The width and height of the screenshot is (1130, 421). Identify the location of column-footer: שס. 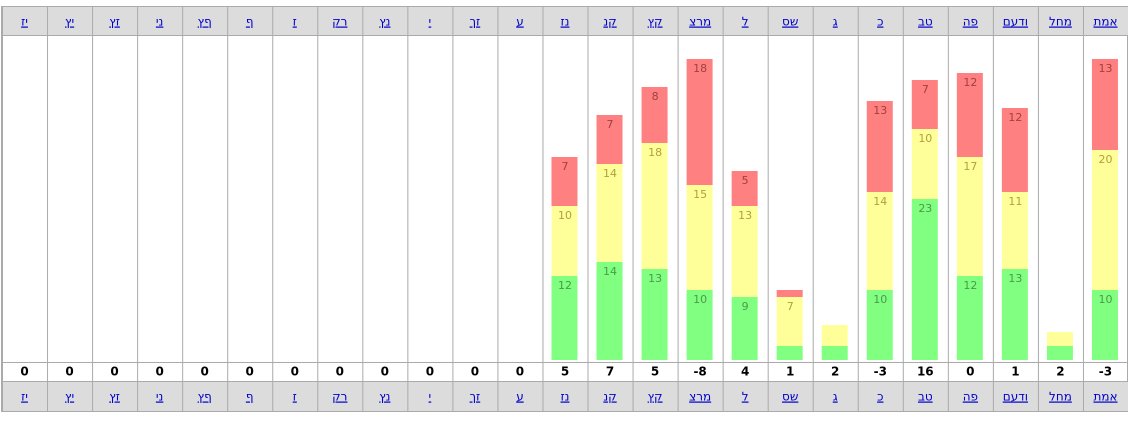
(790, 397).